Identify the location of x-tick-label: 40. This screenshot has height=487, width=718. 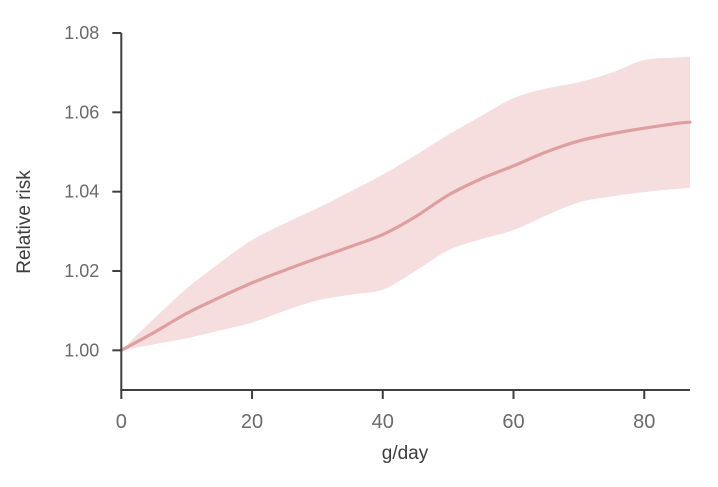
(383, 422).